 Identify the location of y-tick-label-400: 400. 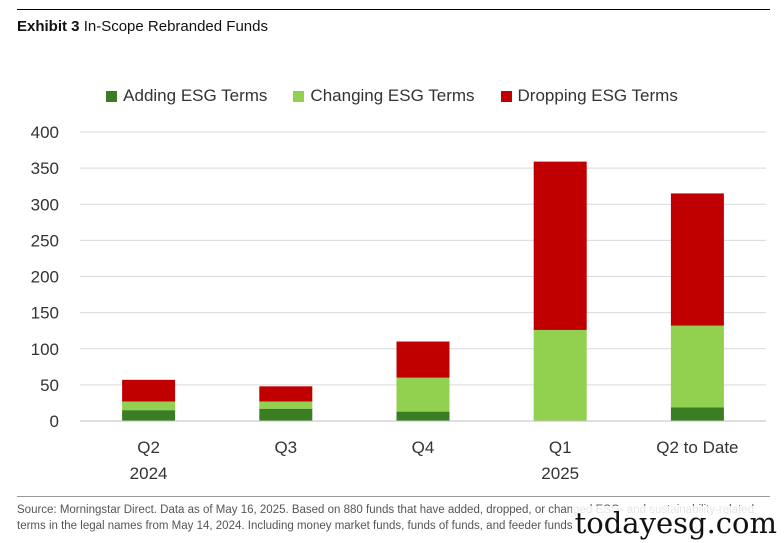
(45, 132).